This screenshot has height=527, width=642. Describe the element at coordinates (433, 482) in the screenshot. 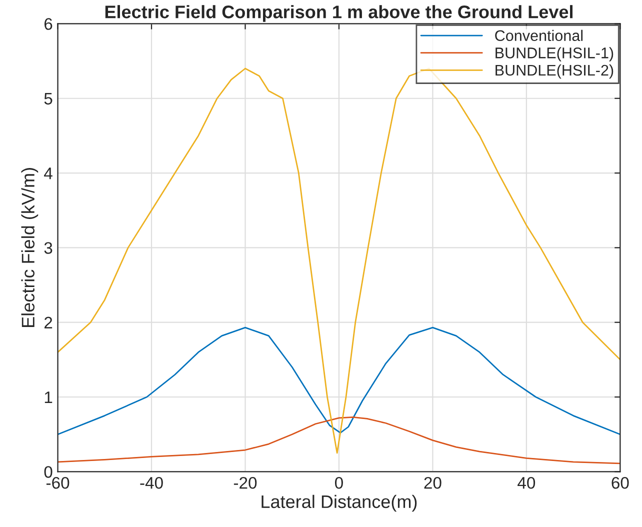

I see `x-tick-label: 20` at that location.